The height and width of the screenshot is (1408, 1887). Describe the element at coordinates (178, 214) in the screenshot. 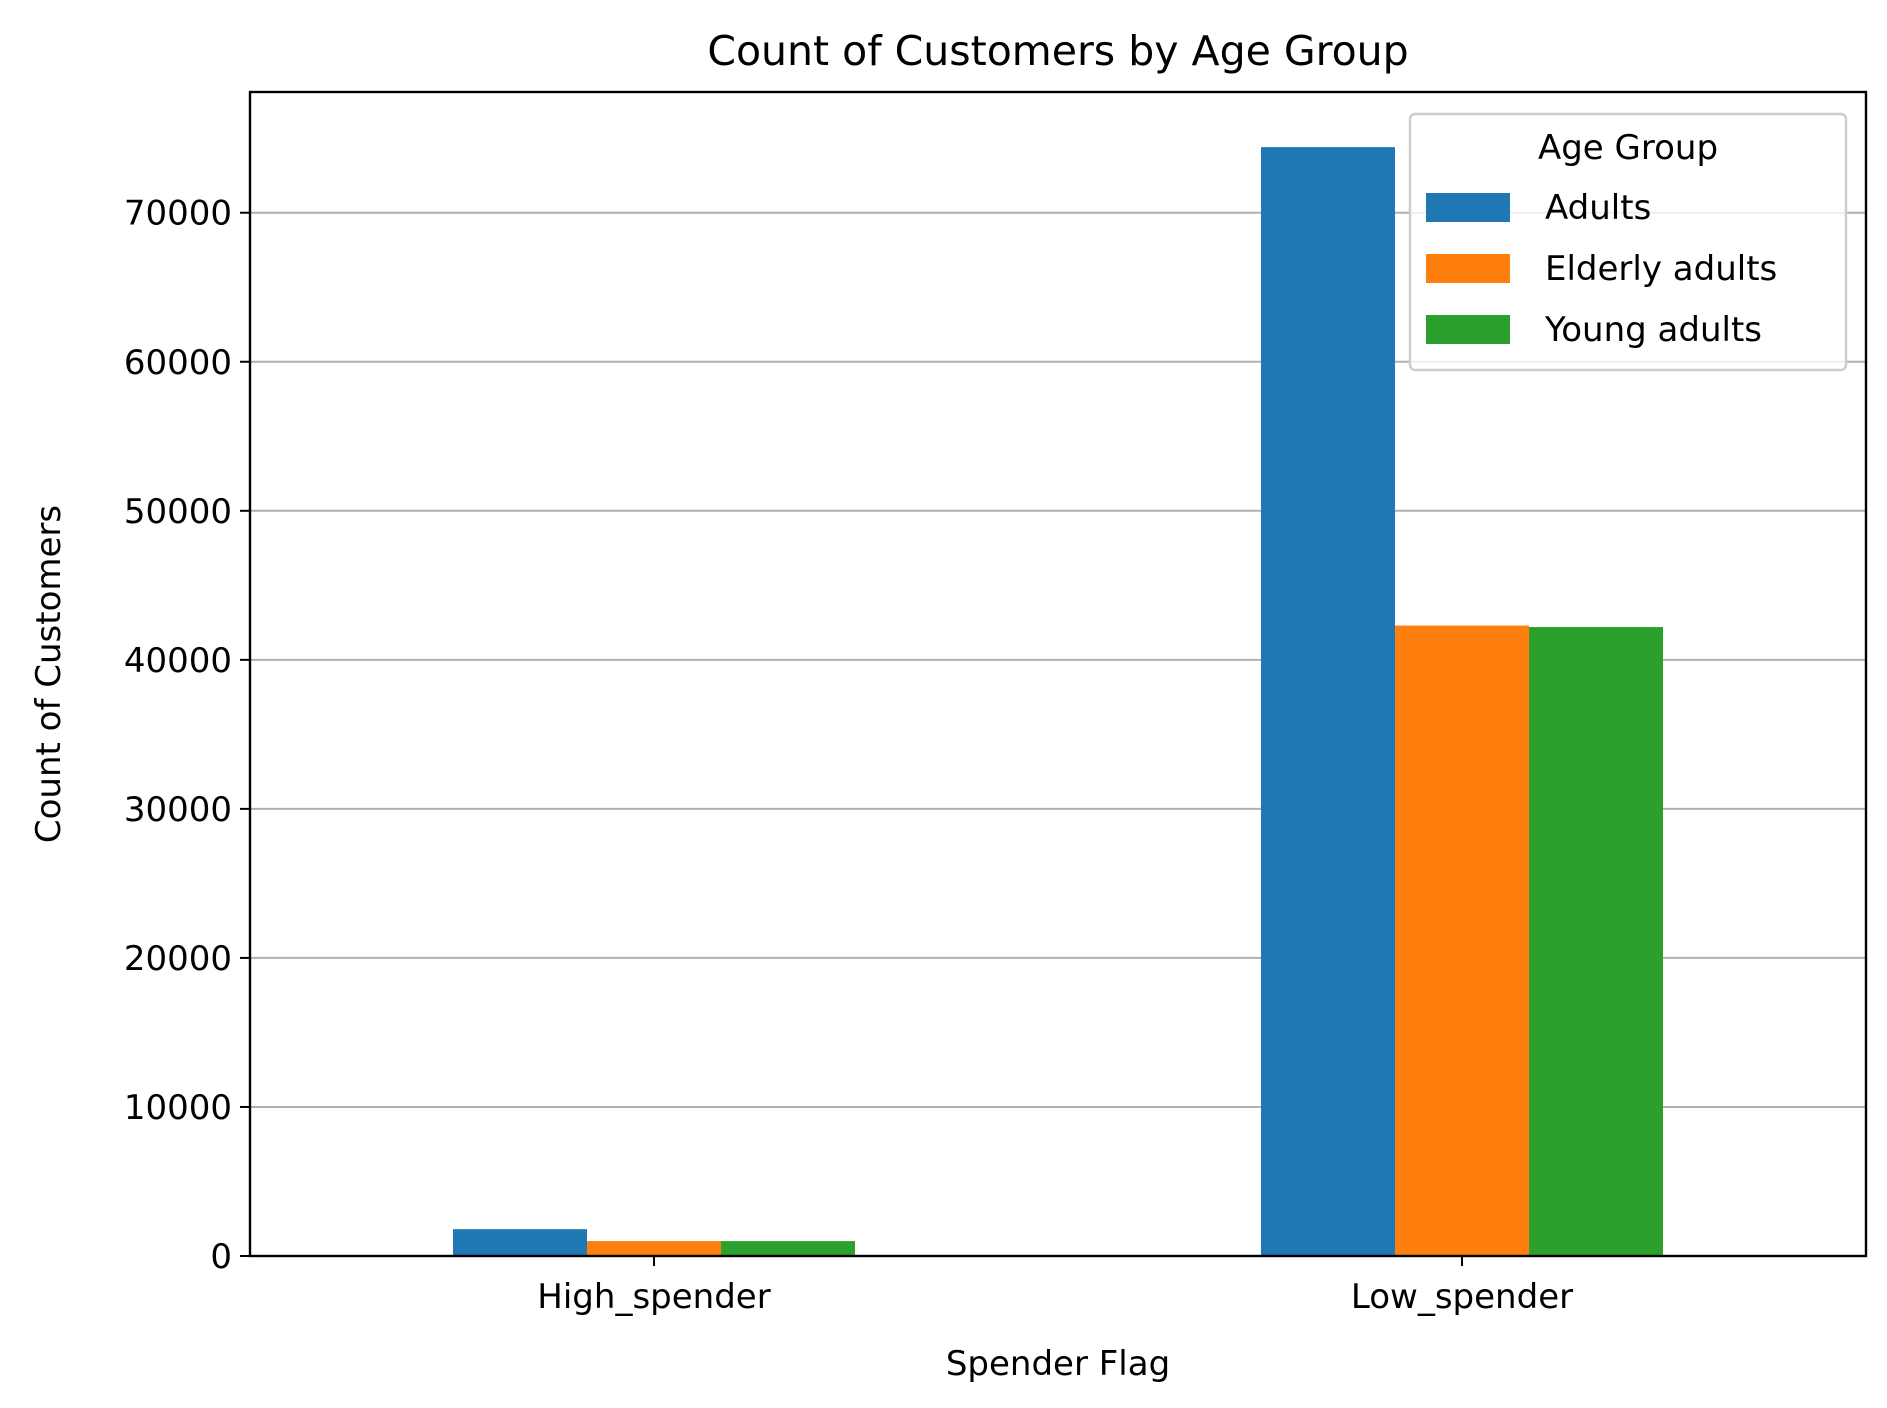

I see `y-tick-label: 70000` at that location.